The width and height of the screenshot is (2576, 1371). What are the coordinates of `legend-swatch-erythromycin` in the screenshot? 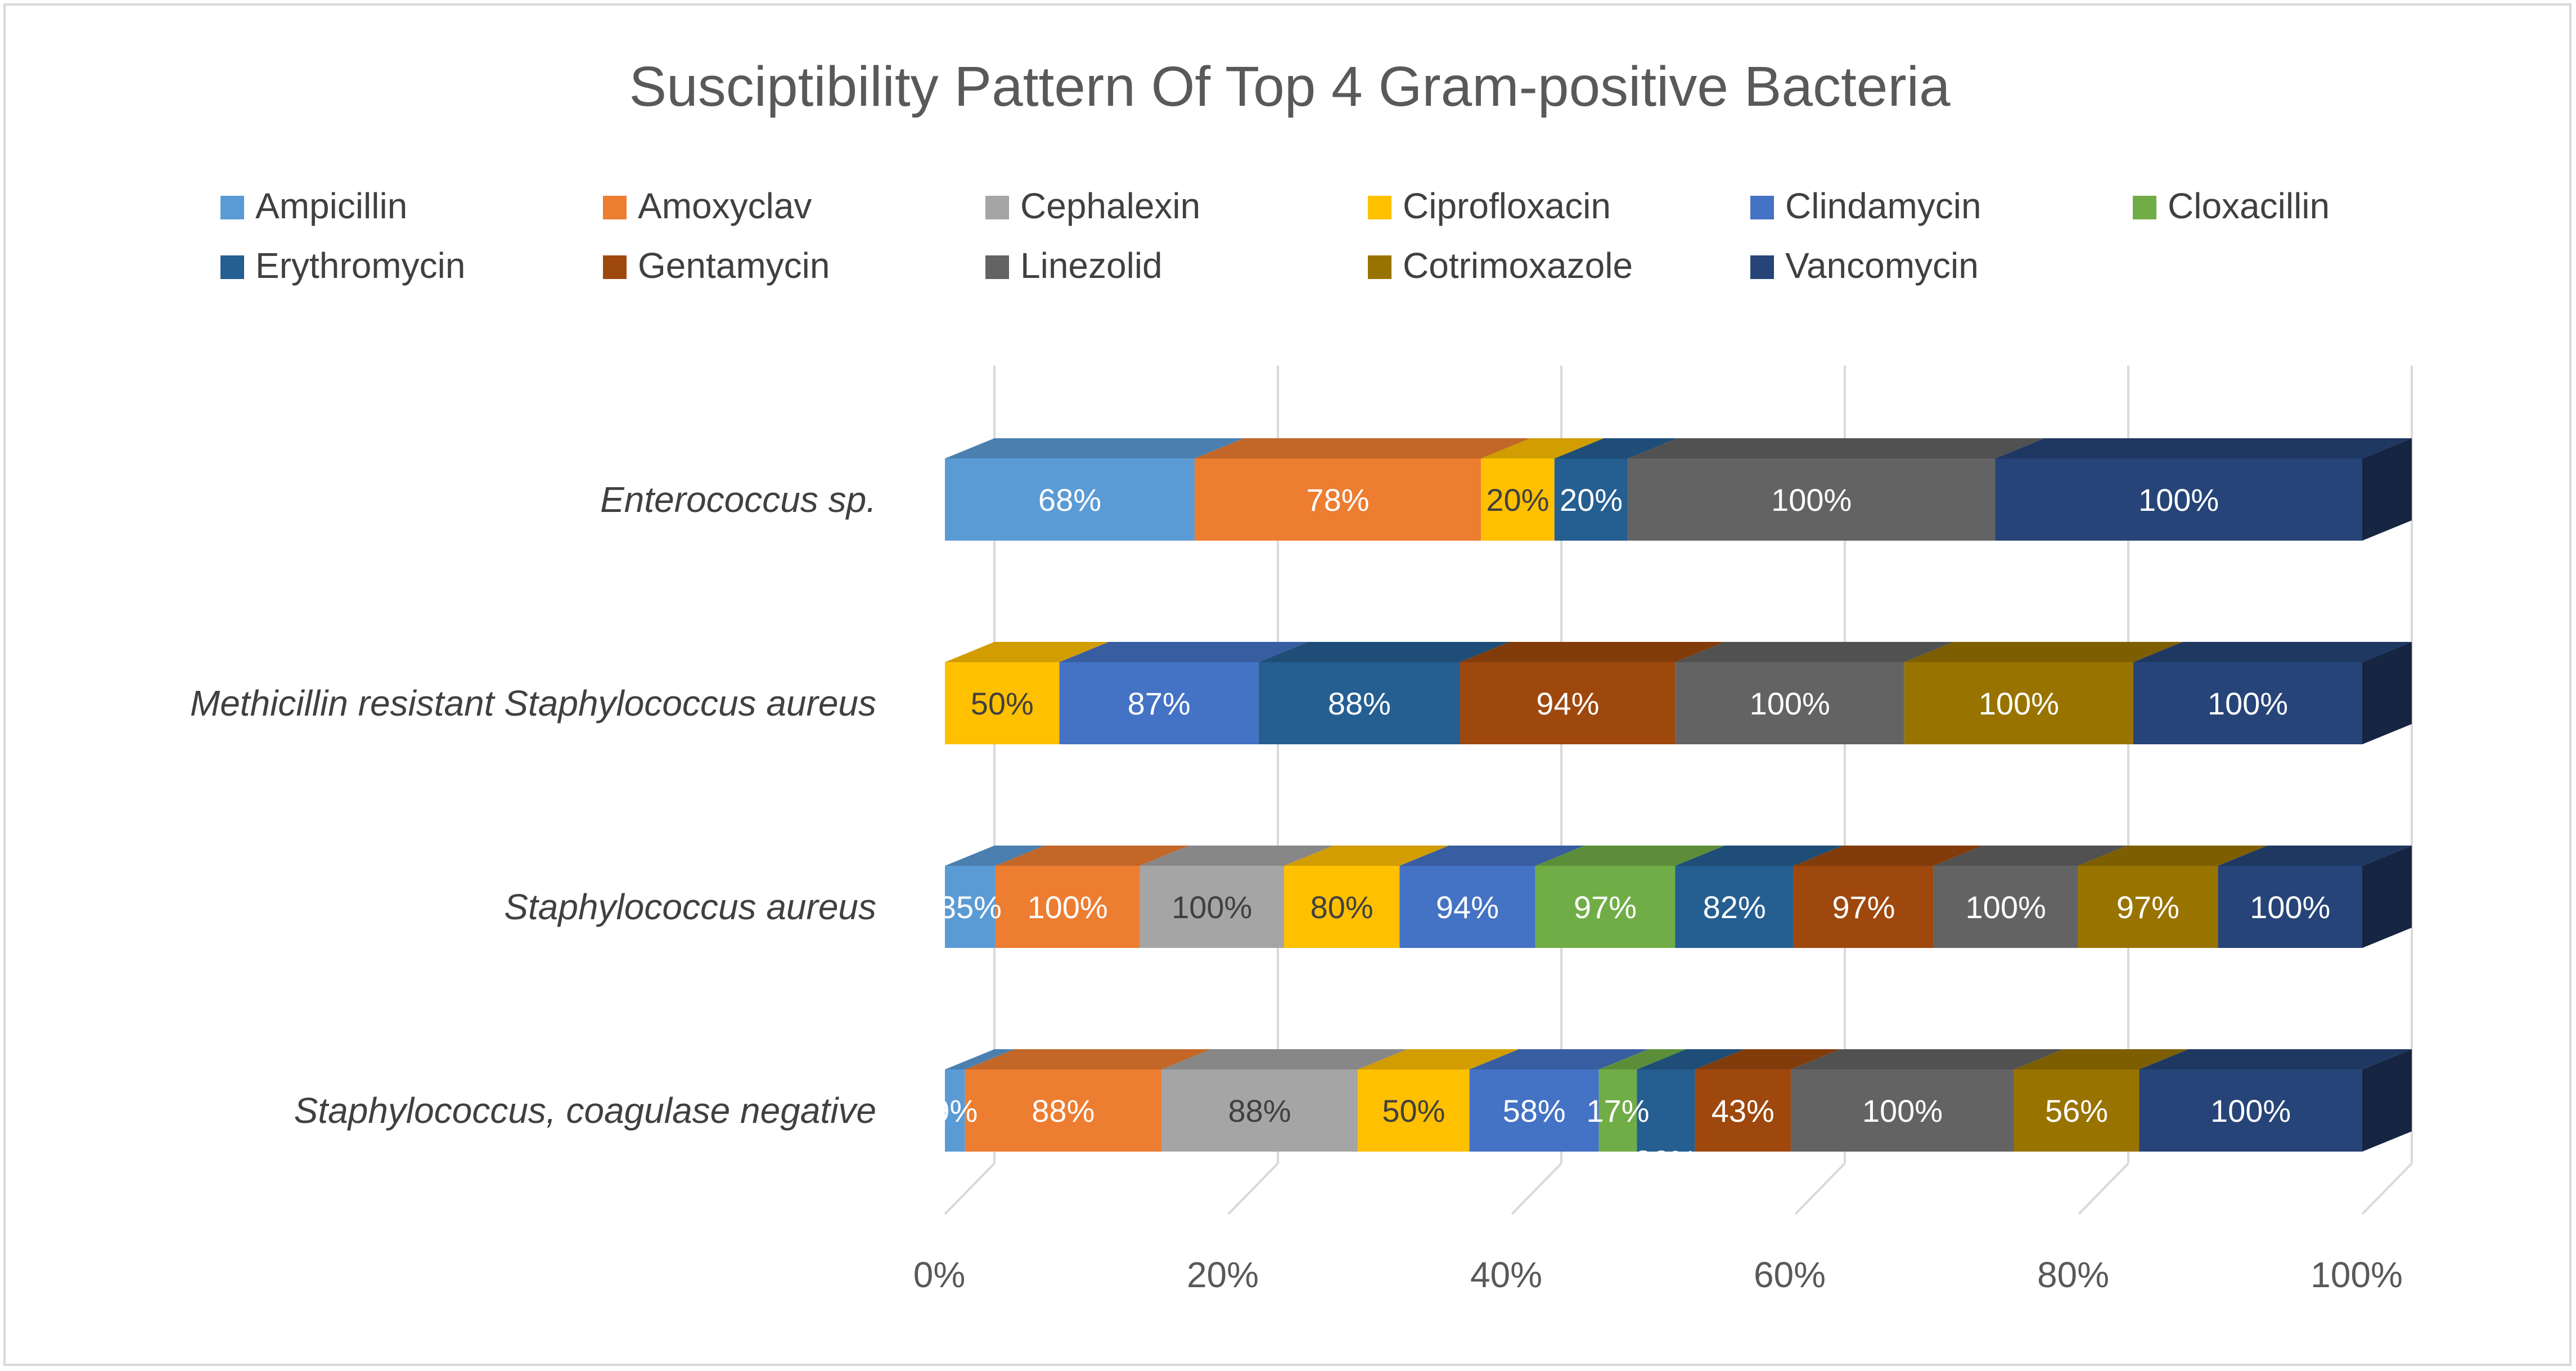 It's located at (232, 267).